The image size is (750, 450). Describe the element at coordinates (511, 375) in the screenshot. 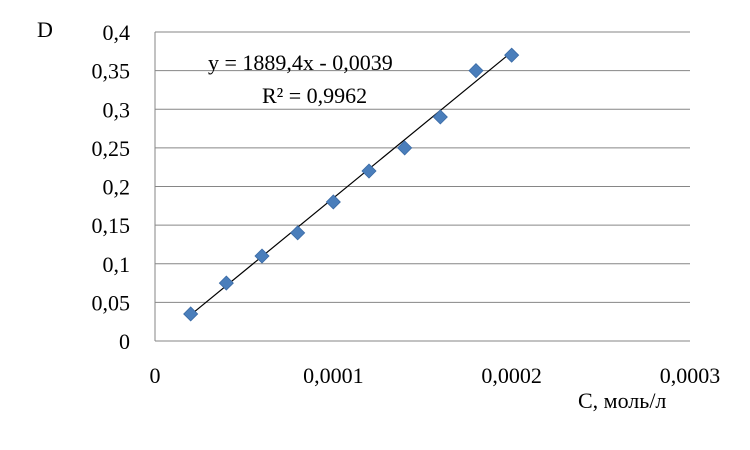

I see `x-tick-label: 0,0002` at that location.